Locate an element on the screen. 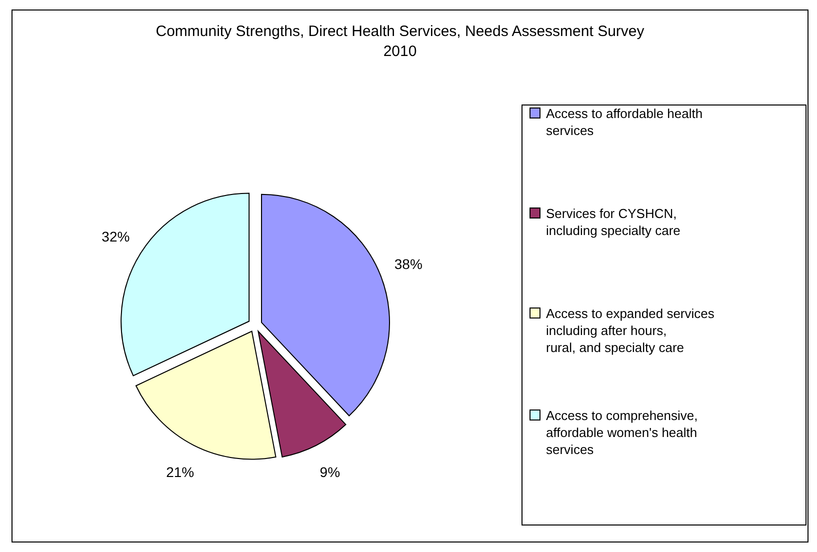 The width and height of the screenshot is (817, 552). data-label: 21% is located at coordinates (180, 472).